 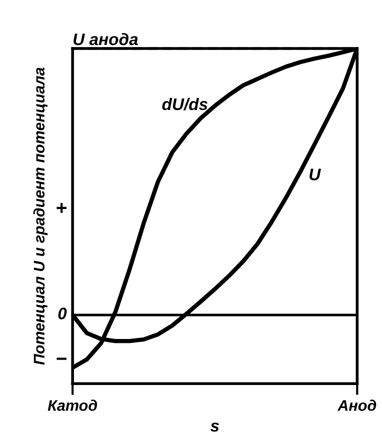 What do you see at coordinates (62, 314) in the screenshot?
I see `ref-line-label: 0` at bounding box center [62, 314].